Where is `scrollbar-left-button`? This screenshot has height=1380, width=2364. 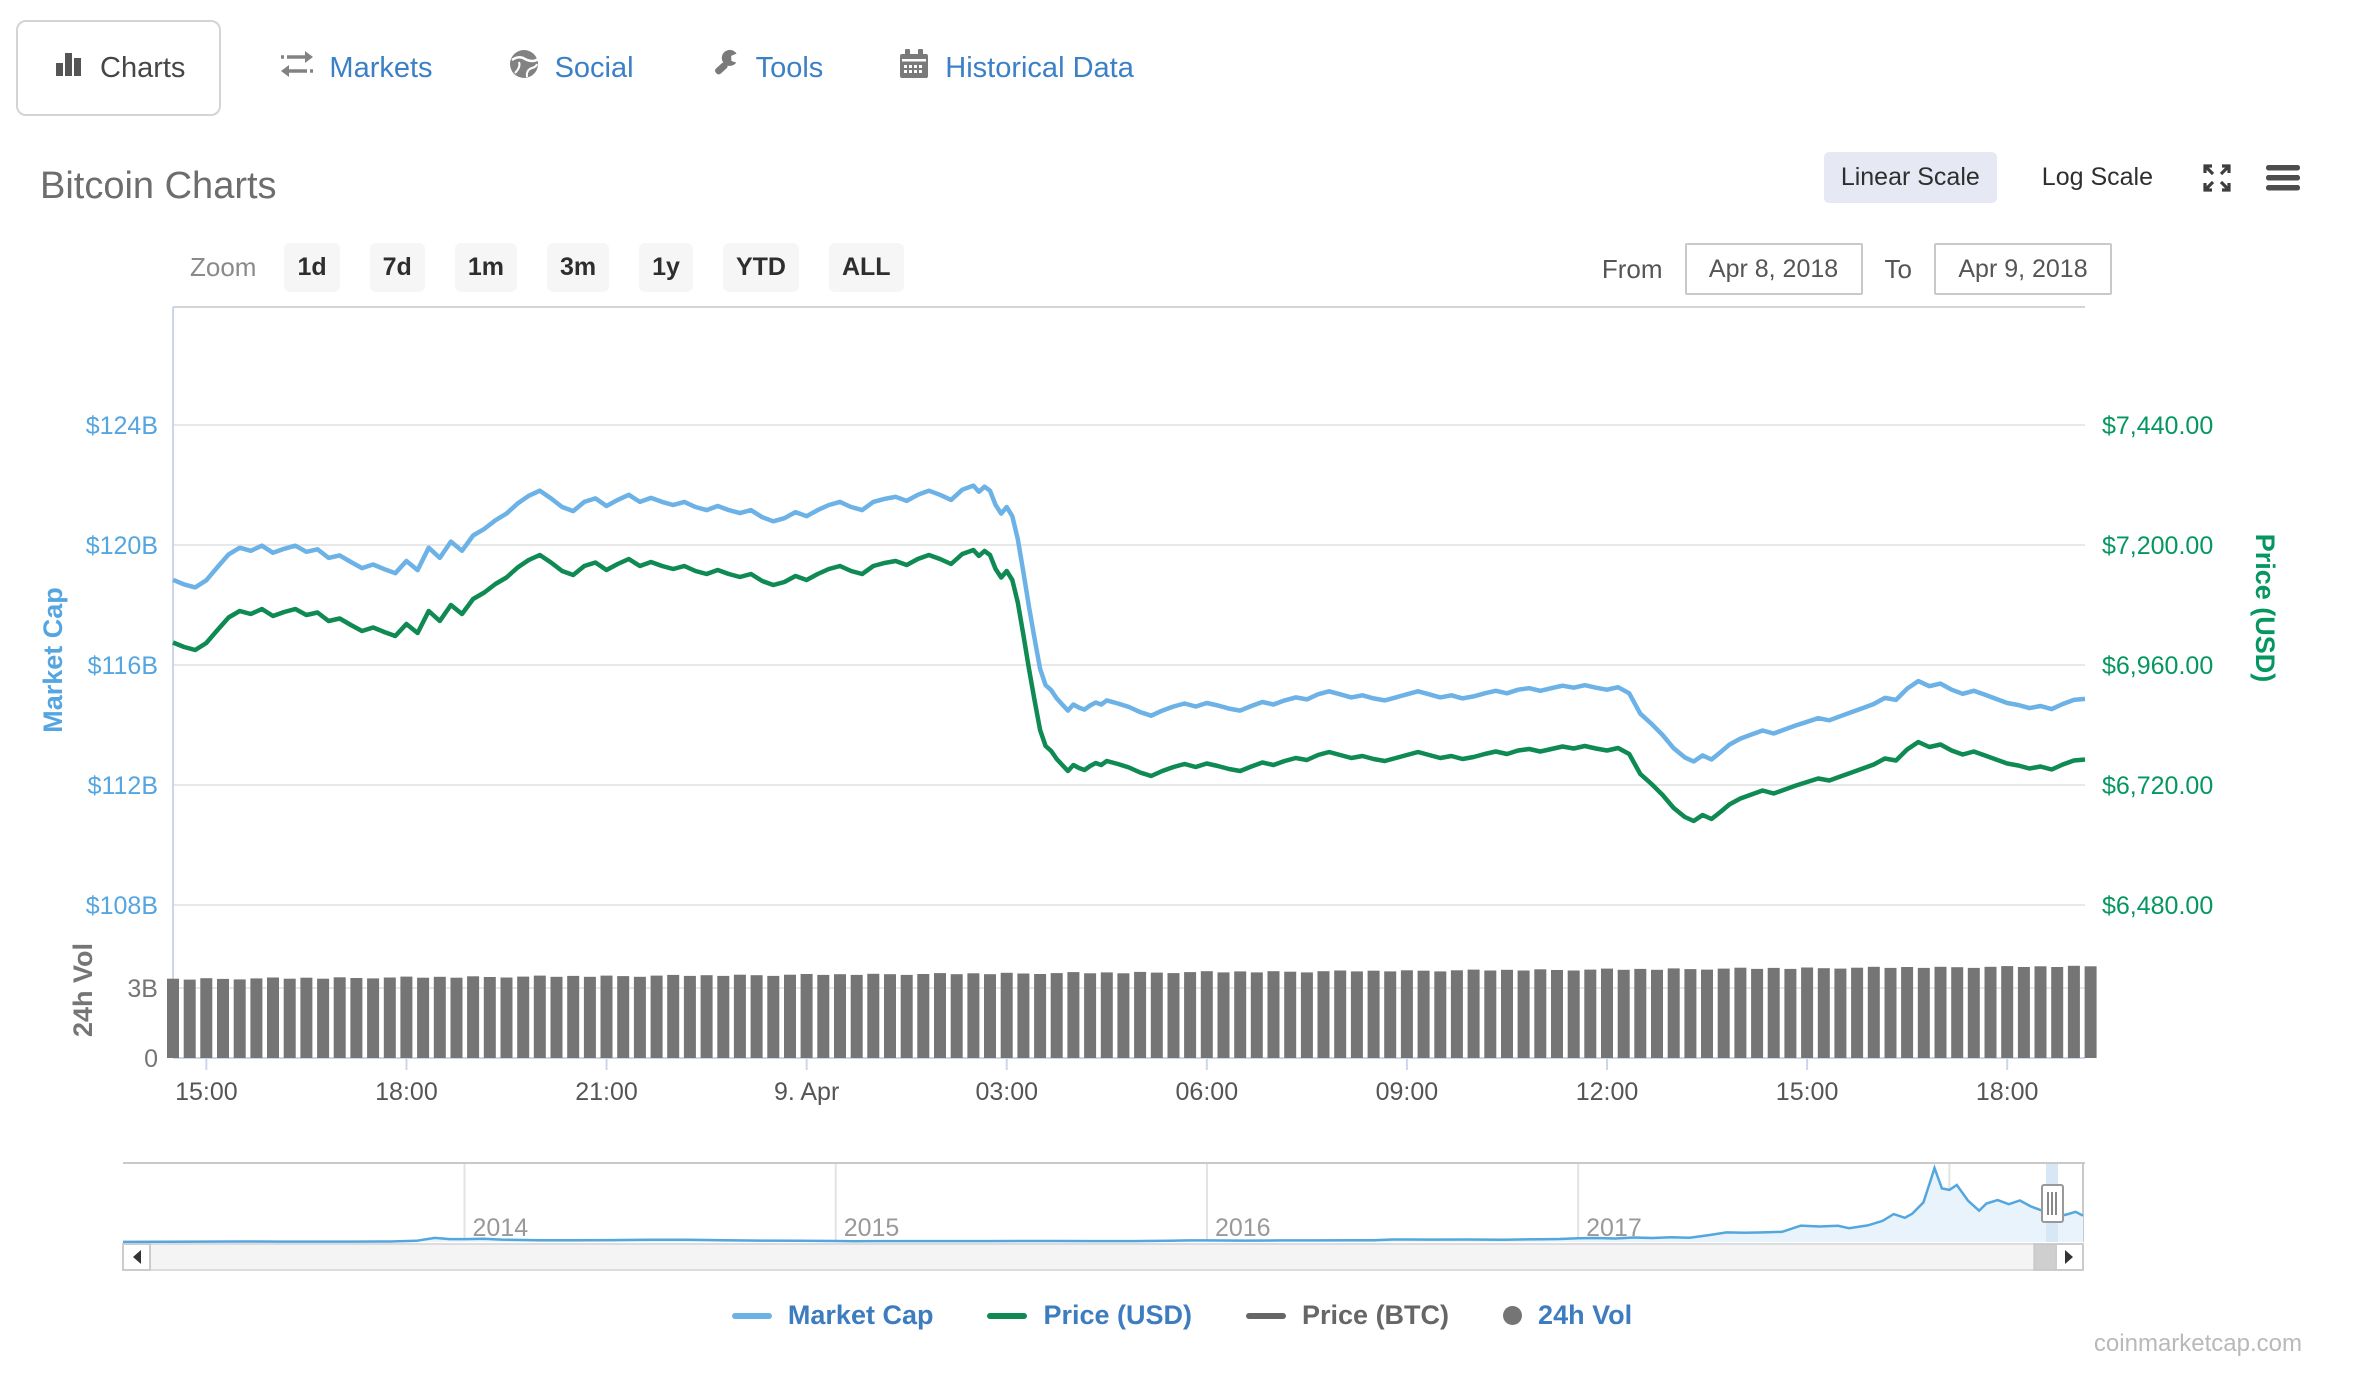
scrollbar-left-button is located at coordinates (136, 1257).